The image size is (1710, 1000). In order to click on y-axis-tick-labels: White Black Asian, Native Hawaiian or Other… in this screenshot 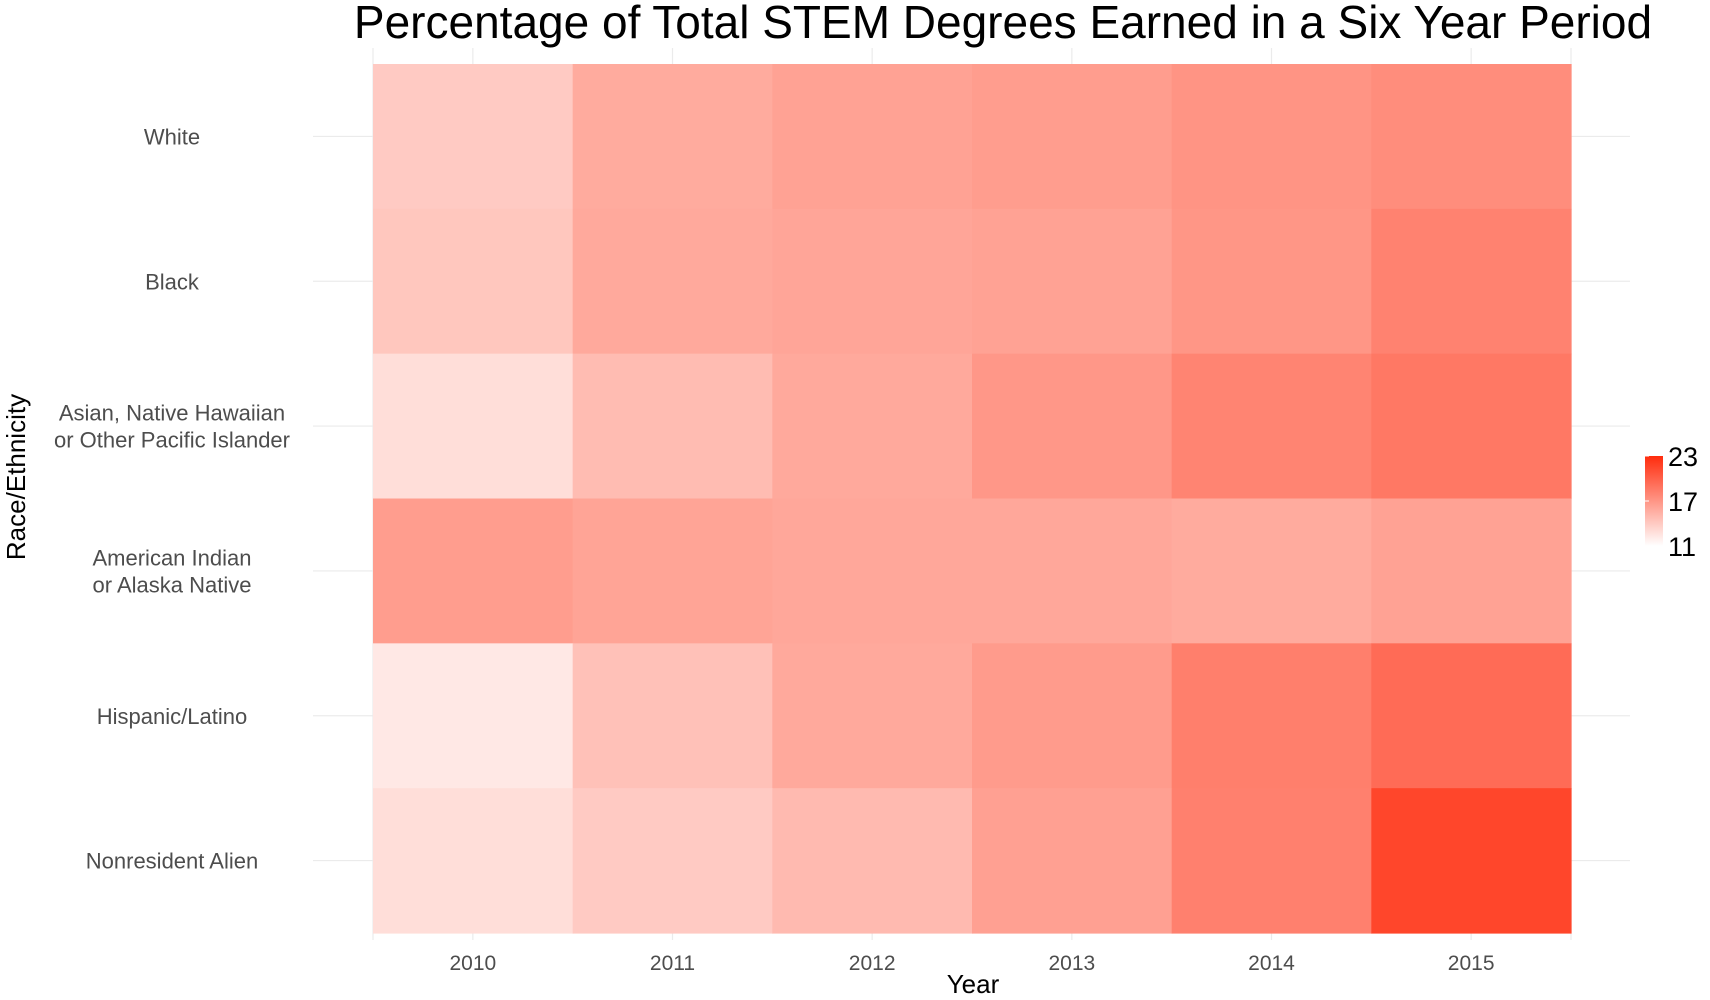, I will do `click(172, 498)`.